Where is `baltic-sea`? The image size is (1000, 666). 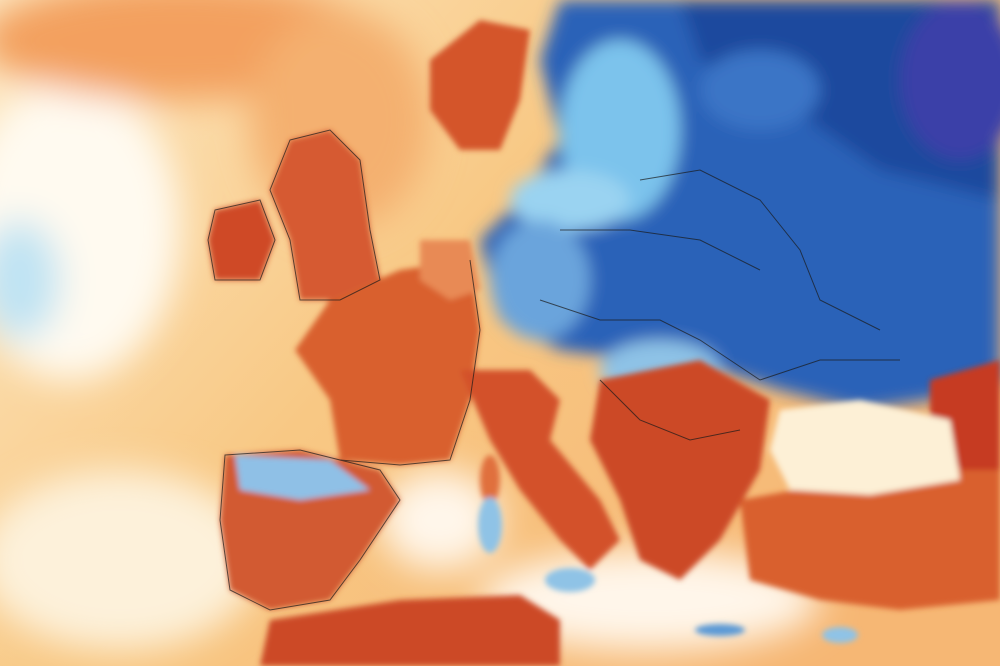
baltic-sea is located at coordinates (570, 200).